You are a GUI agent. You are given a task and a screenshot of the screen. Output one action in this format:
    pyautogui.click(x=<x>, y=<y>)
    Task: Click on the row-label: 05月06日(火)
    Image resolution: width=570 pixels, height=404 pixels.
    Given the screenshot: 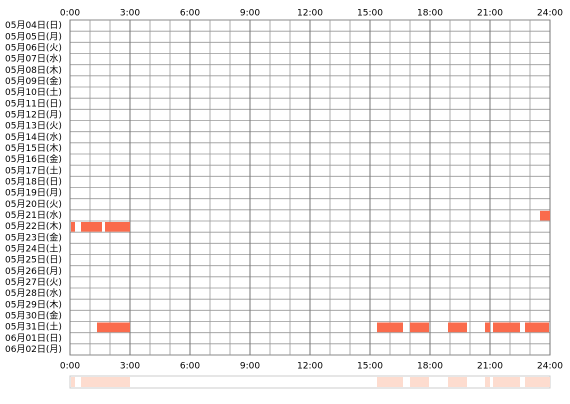 What is the action you would take?
    pyautogui.click(x=33, y=47)
    